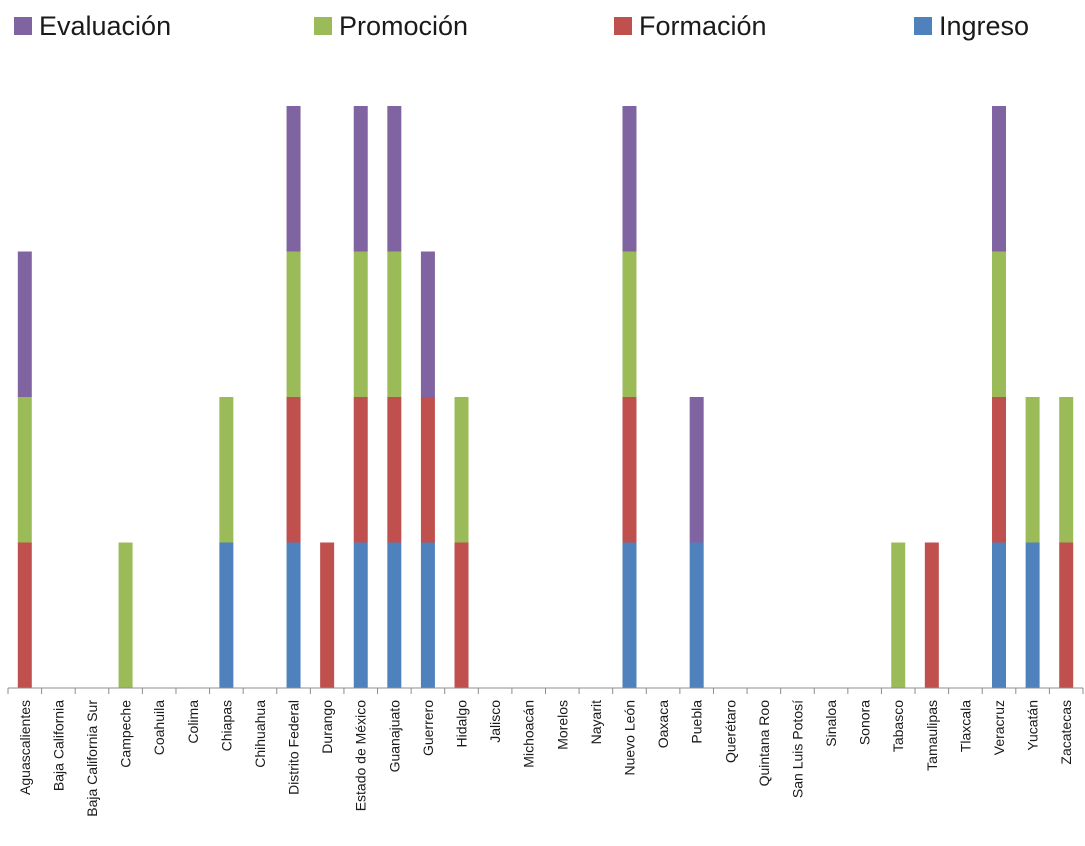 This screenshot has width=1085, height=846. What do you see at coordinates (1066, 732) in the screenshot?
I see `x-tick-label: Zacatecas` at bounding box center [1066, 732].